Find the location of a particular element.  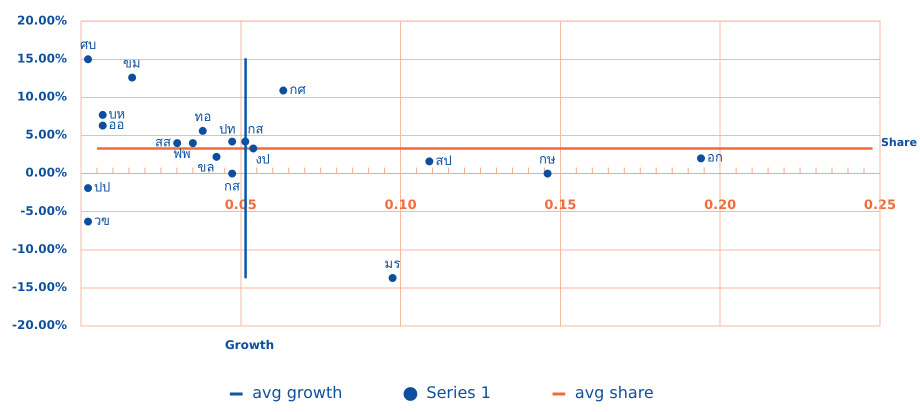

x-tick-label: 0.15 is located at coordinates (560, 205).